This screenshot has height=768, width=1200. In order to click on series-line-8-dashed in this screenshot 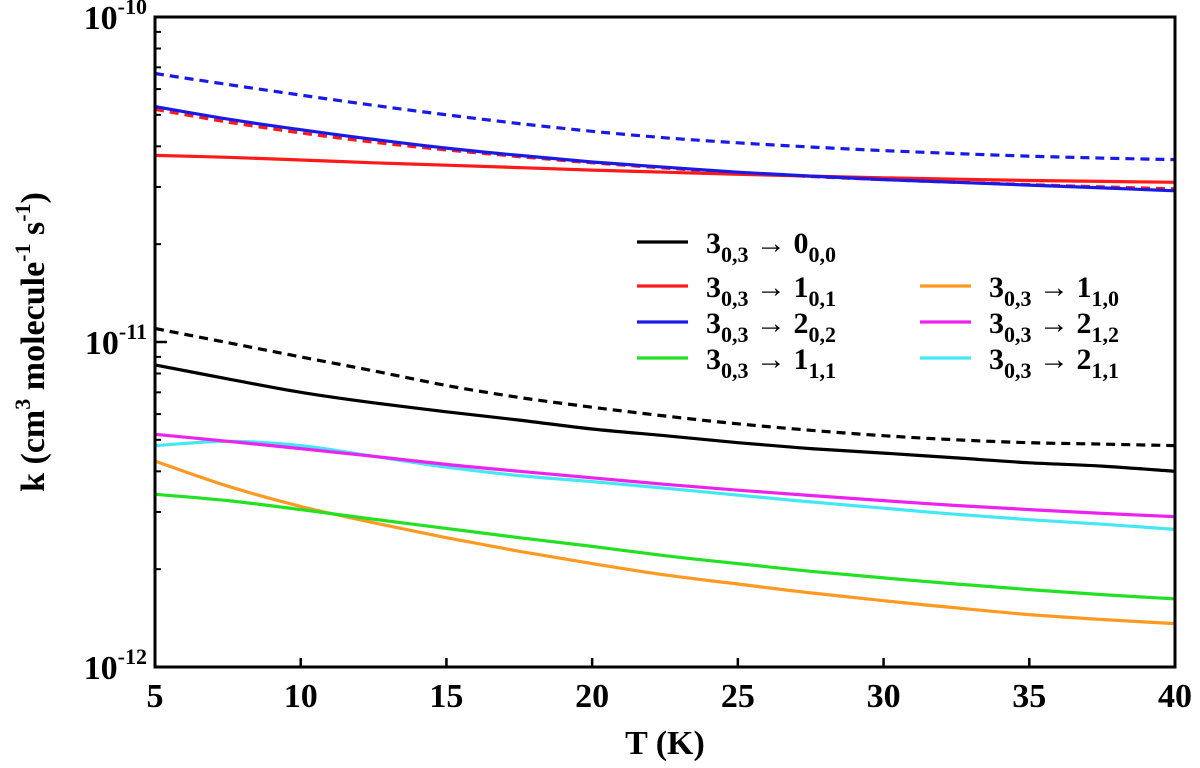, I will do `click(665, 387)`.